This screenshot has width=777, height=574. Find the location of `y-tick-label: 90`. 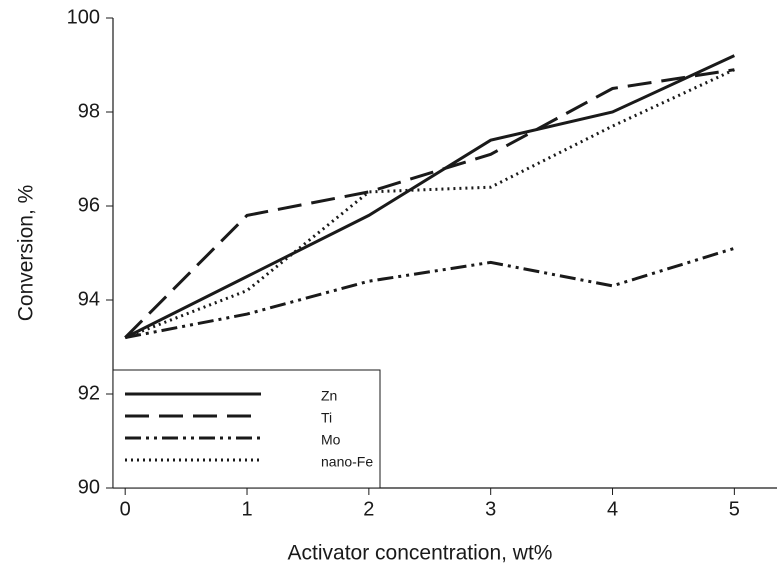

y-tick-label: 90 is located at coordinates (89, 487).